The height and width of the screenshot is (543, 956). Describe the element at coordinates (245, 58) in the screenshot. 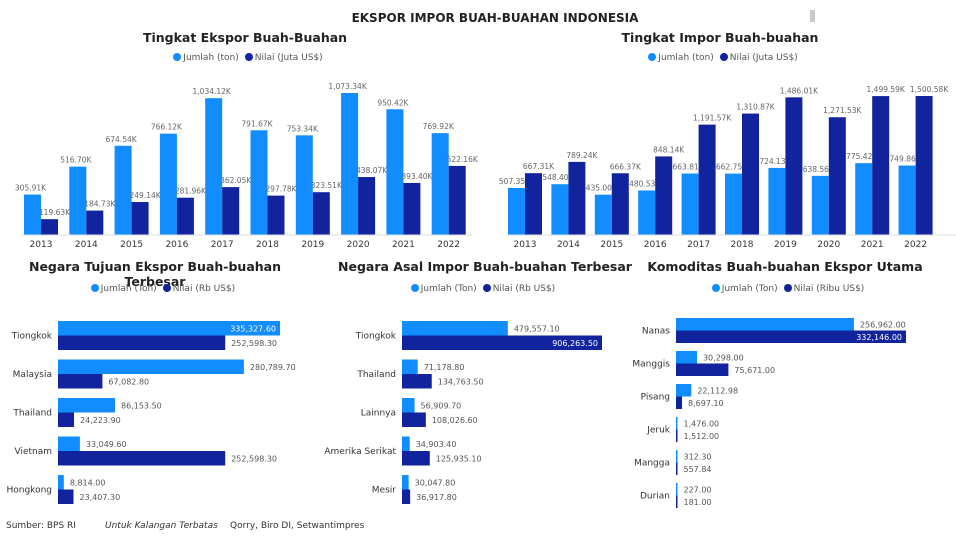

I see `chart-legend: Jumlah (ton) Nilai (Juta US$)` at that location.